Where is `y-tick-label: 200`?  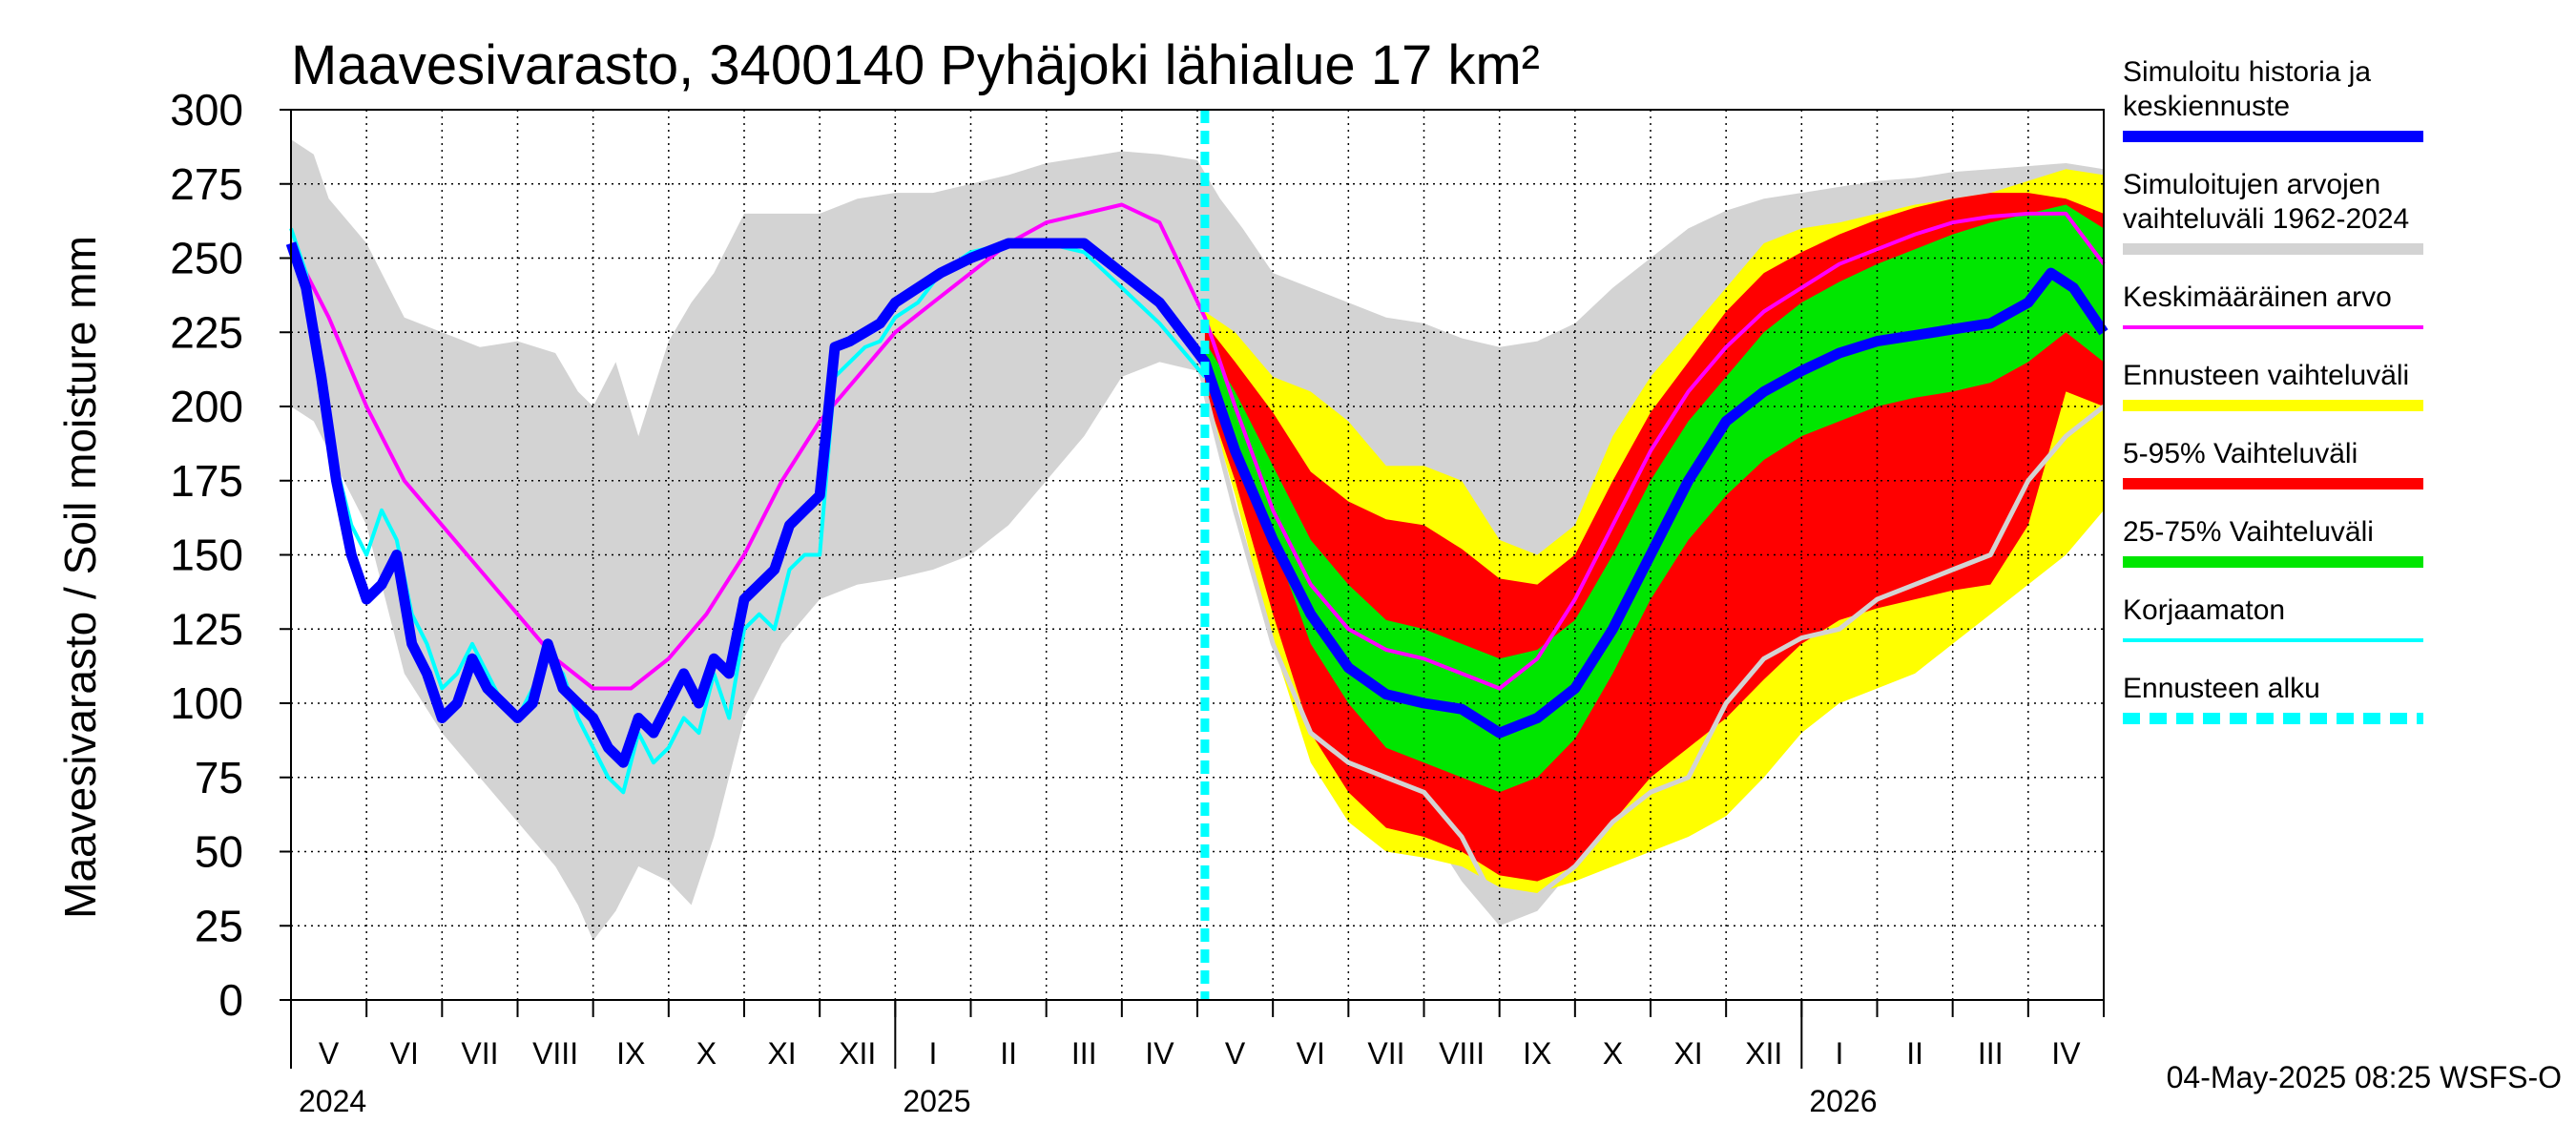 y-tick-label: 200 is located at coordinates (206, 406).